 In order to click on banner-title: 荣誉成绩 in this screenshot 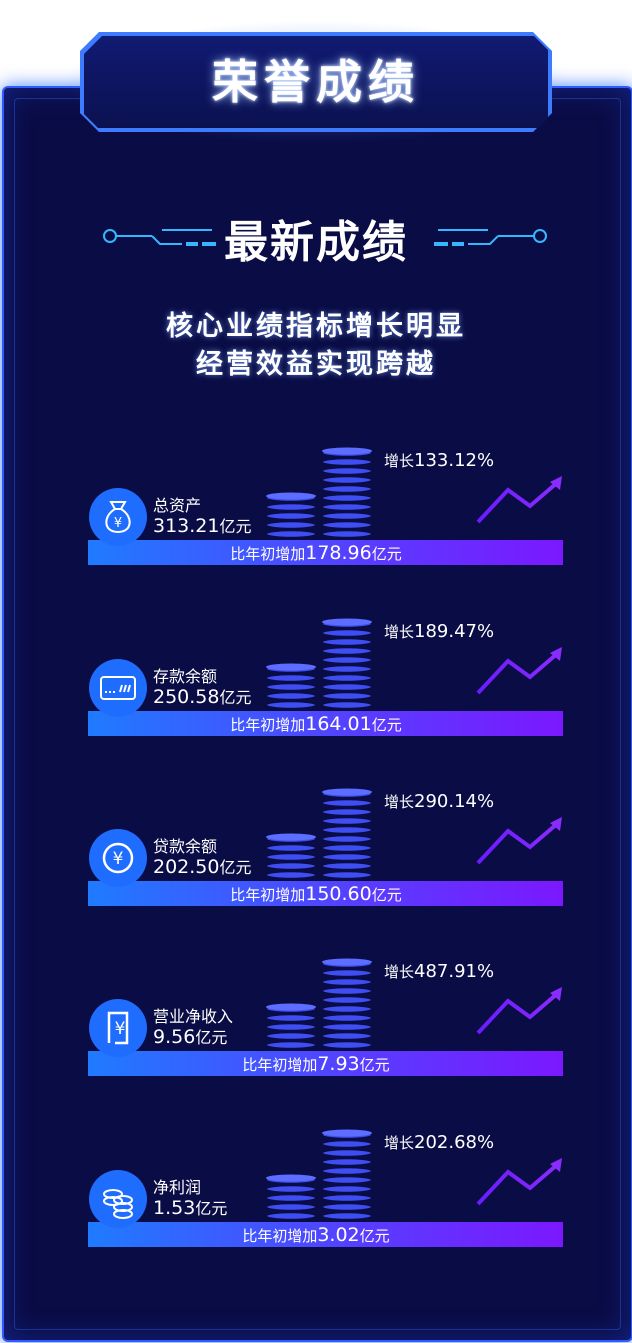, I will do `click(316, 82)`.